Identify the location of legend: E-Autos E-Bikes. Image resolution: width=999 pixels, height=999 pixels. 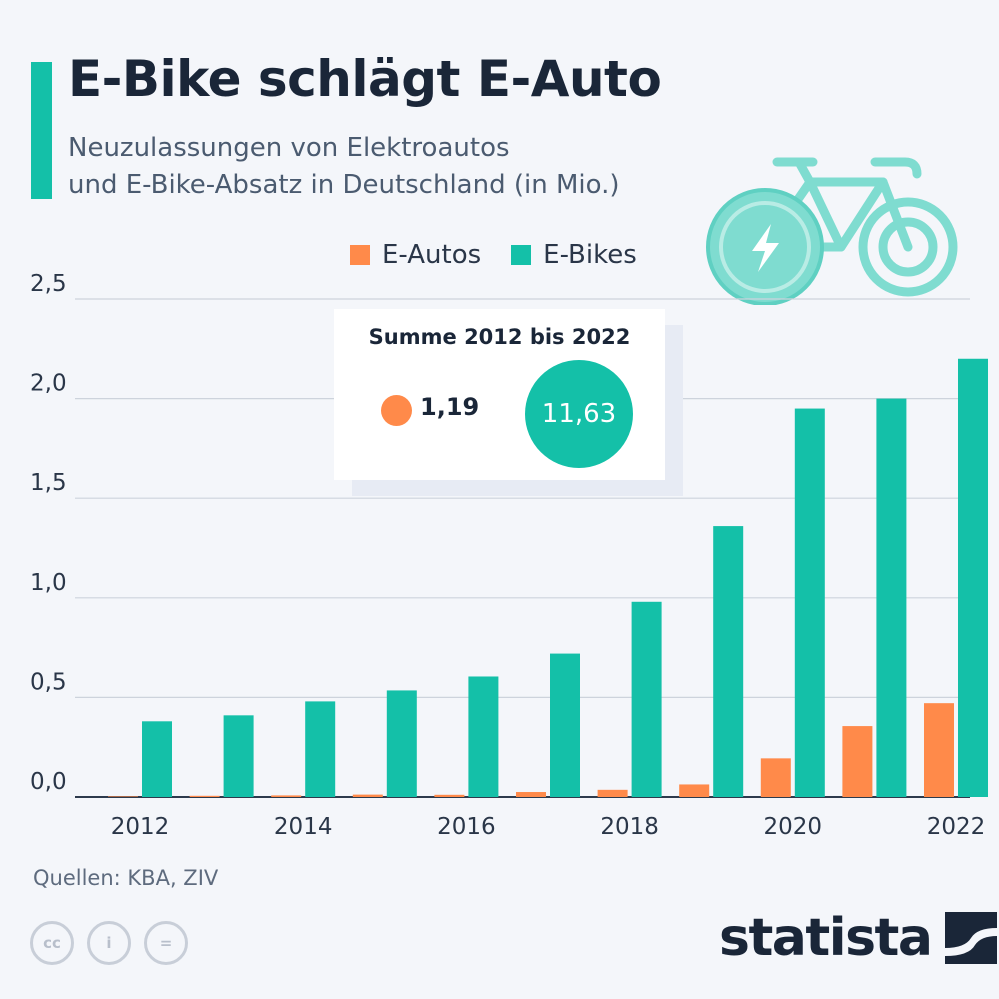
(493, 255).